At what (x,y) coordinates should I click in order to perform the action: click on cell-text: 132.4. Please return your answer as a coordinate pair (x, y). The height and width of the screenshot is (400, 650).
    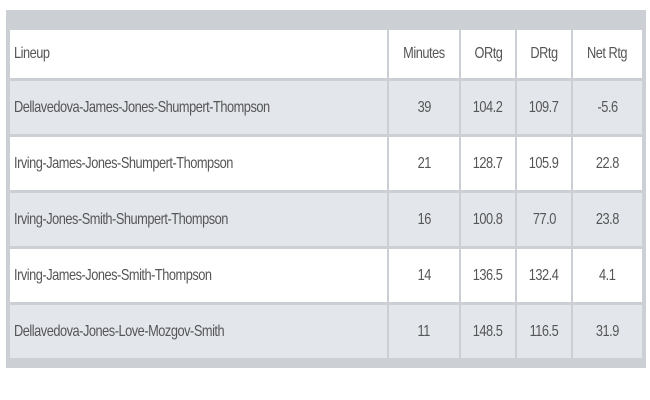
    Looking at the image, I should click on (544, 275).